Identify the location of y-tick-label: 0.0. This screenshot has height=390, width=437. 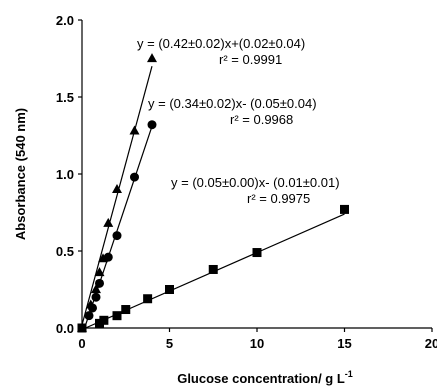
(65, 328).